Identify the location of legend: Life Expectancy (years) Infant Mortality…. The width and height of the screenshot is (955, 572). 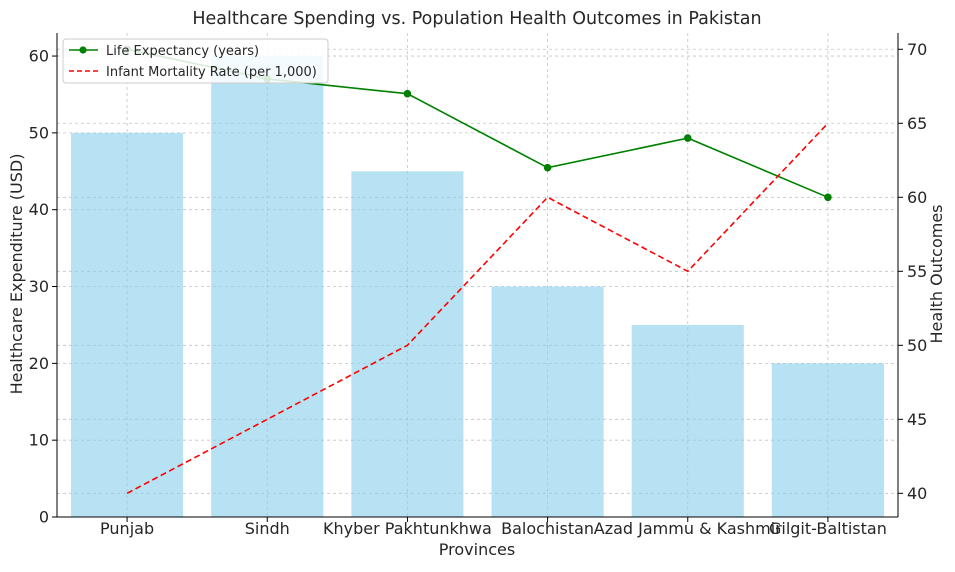
(195, 61).